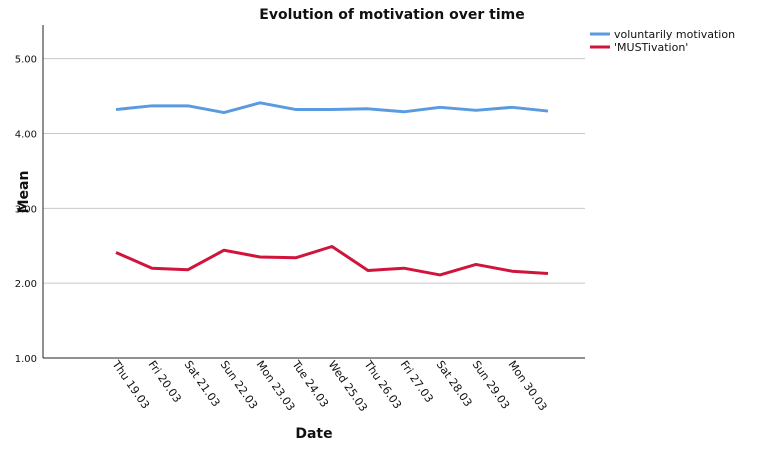 The image size is (784, 462). What do you see at coordinates (24, 192) in the screenshot?
I see `y-axis-label: Mean` at bounding box center [24, 192].